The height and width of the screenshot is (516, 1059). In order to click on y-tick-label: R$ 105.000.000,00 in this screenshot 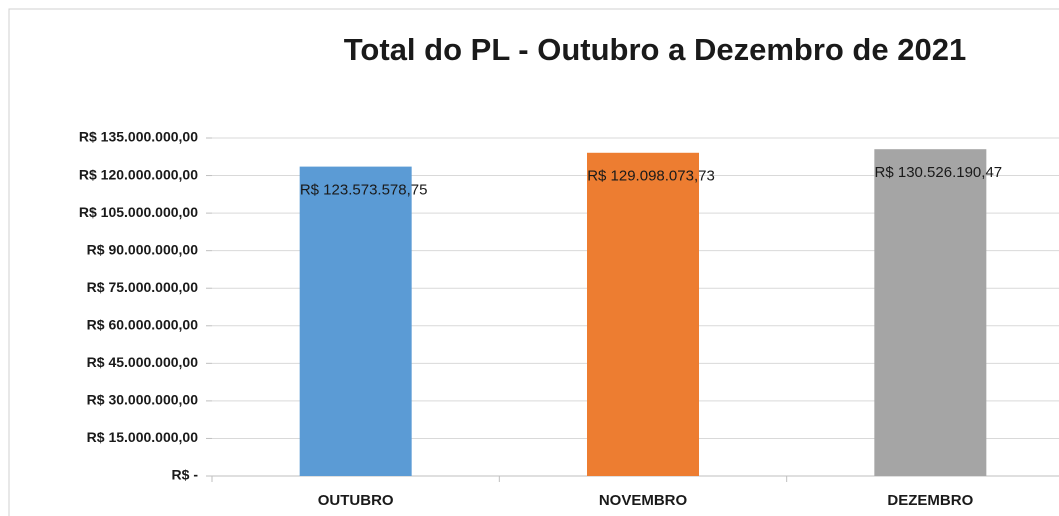, I will do `click(138, 212)`.